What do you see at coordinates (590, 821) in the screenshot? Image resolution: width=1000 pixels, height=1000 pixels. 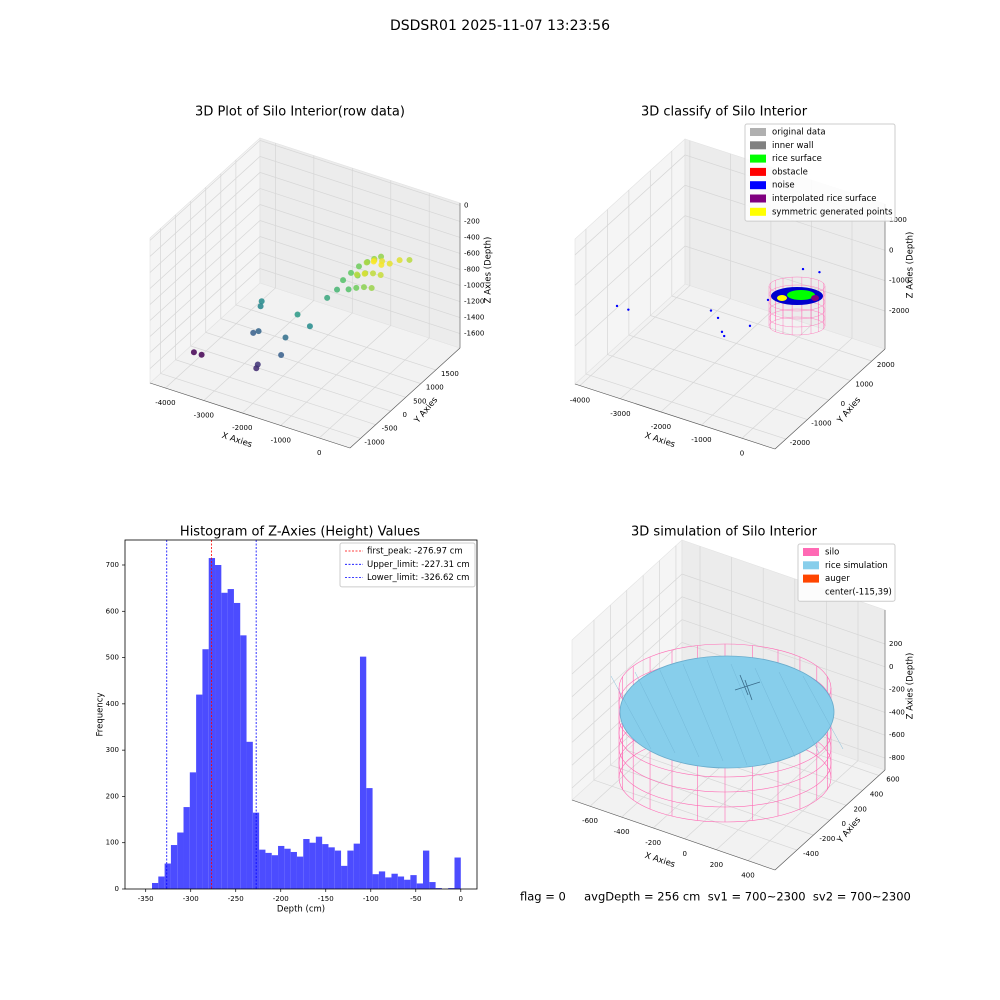 I see `x-tick-label: -600` at bounding box center [590, 821].